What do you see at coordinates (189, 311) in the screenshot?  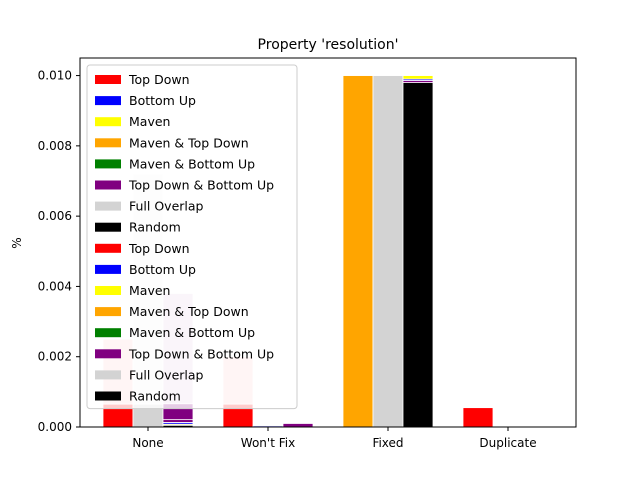 I see `legend-label-11: Maven & Top Down` at bounding box center [189, 311].